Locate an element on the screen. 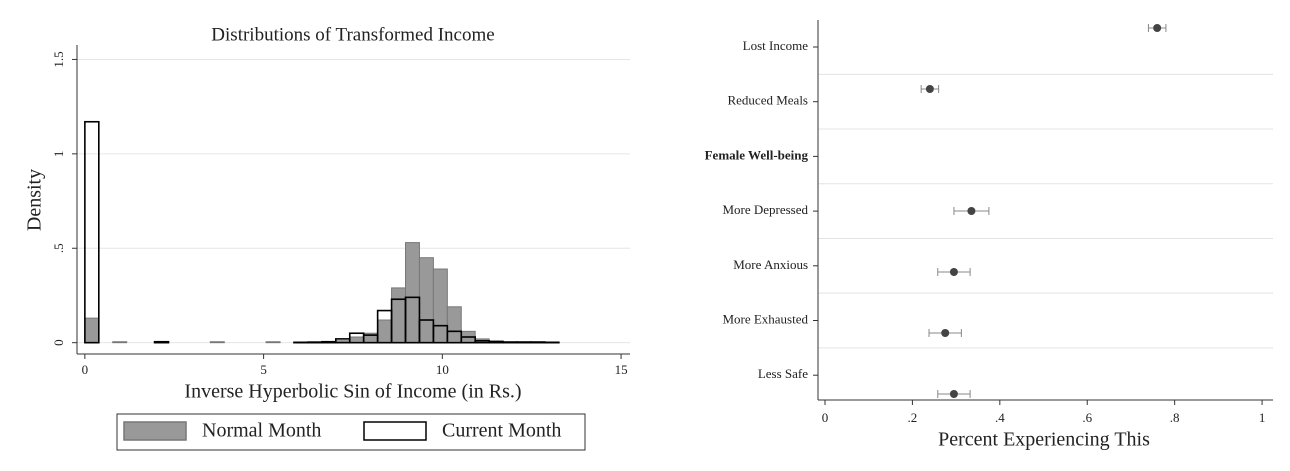 The image size is (1290, 471). x-tick-label: .4 is located at coordinates (1000, 417).